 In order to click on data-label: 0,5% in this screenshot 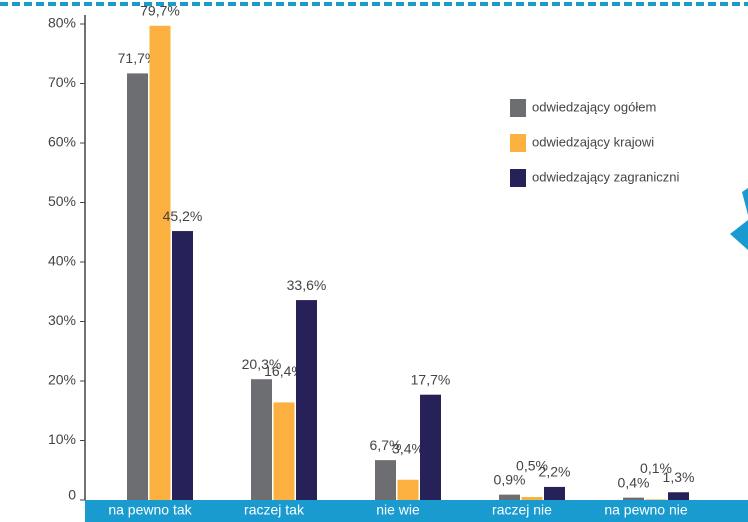, I will do `click(532, 466)`.